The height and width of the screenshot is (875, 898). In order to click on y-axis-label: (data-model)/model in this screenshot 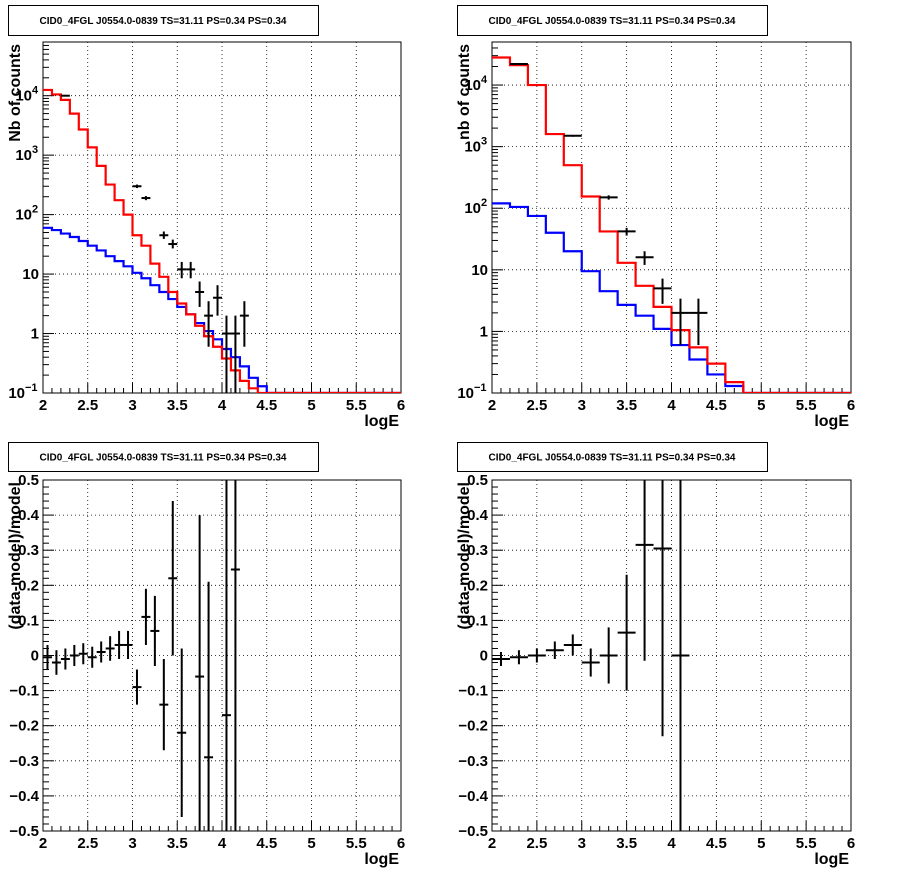, I will do `click(464, 556)`.